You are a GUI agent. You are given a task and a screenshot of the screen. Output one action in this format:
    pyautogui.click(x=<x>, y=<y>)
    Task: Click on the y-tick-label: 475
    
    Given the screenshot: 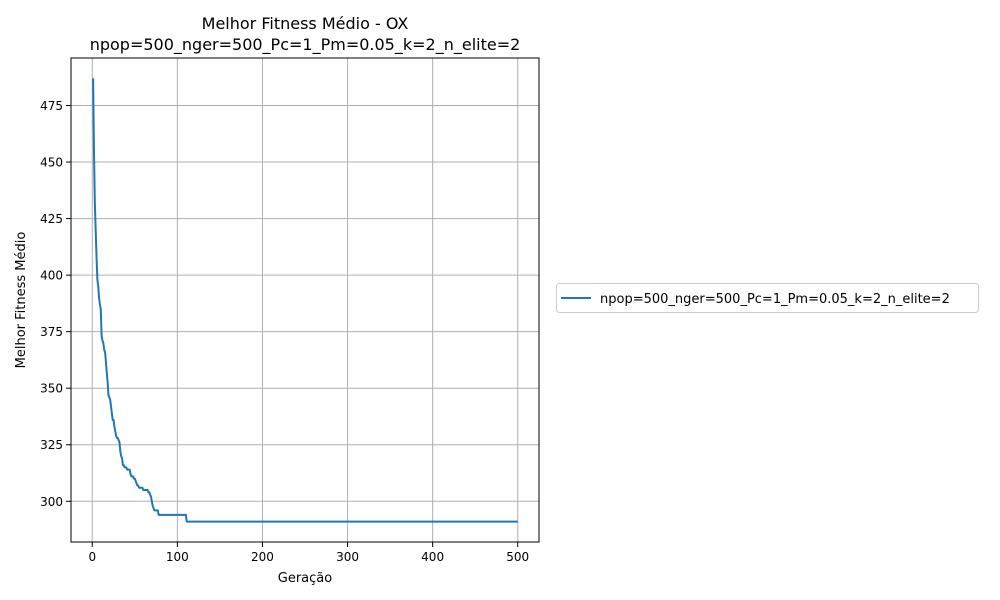 What is the action you would take?
    pyautogui.click(x=51, y=106)
    